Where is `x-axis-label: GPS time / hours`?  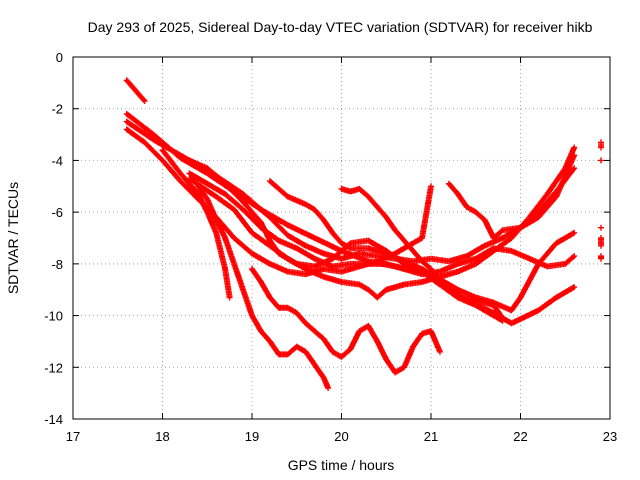 x-axis-label: GPS time / hours is located at coordinates (341, 465).